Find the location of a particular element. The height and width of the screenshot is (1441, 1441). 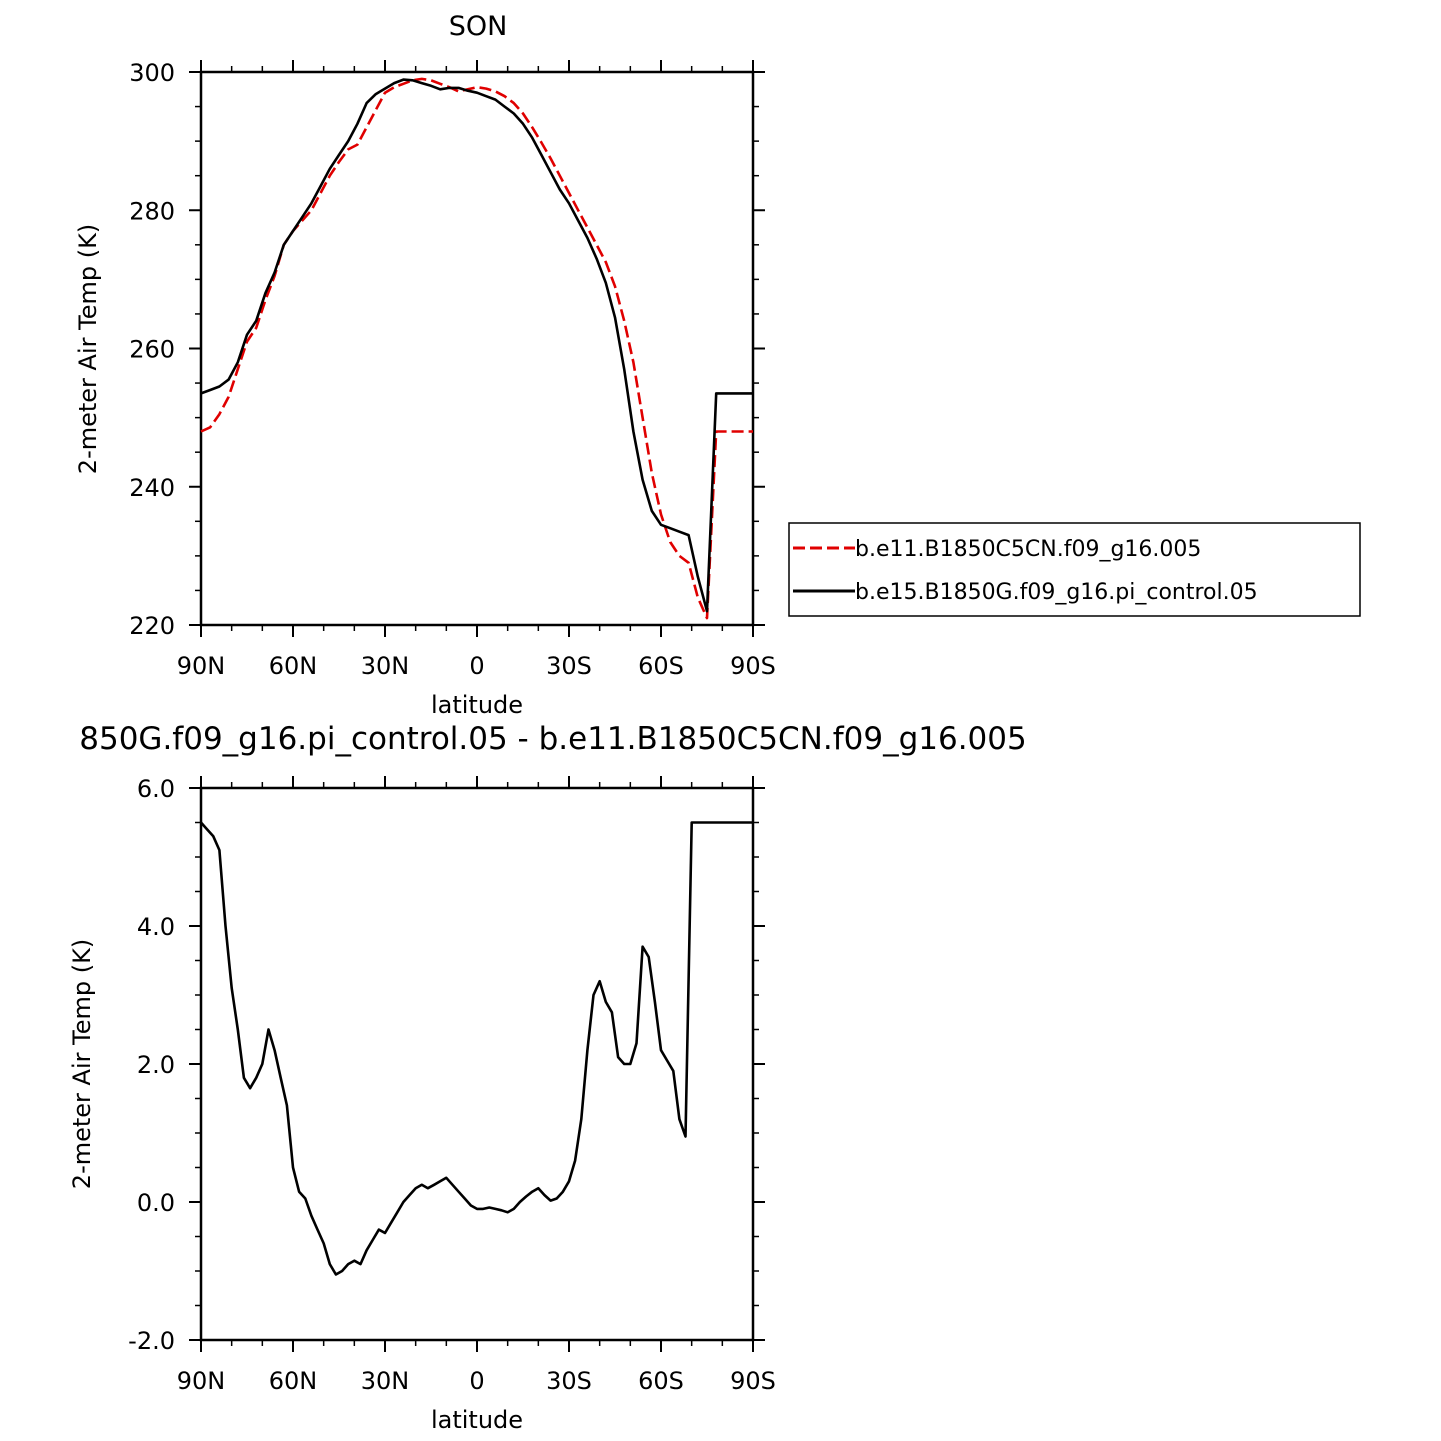

bottom-x-tick-label: 60S is located at coordinates (661, 1381).